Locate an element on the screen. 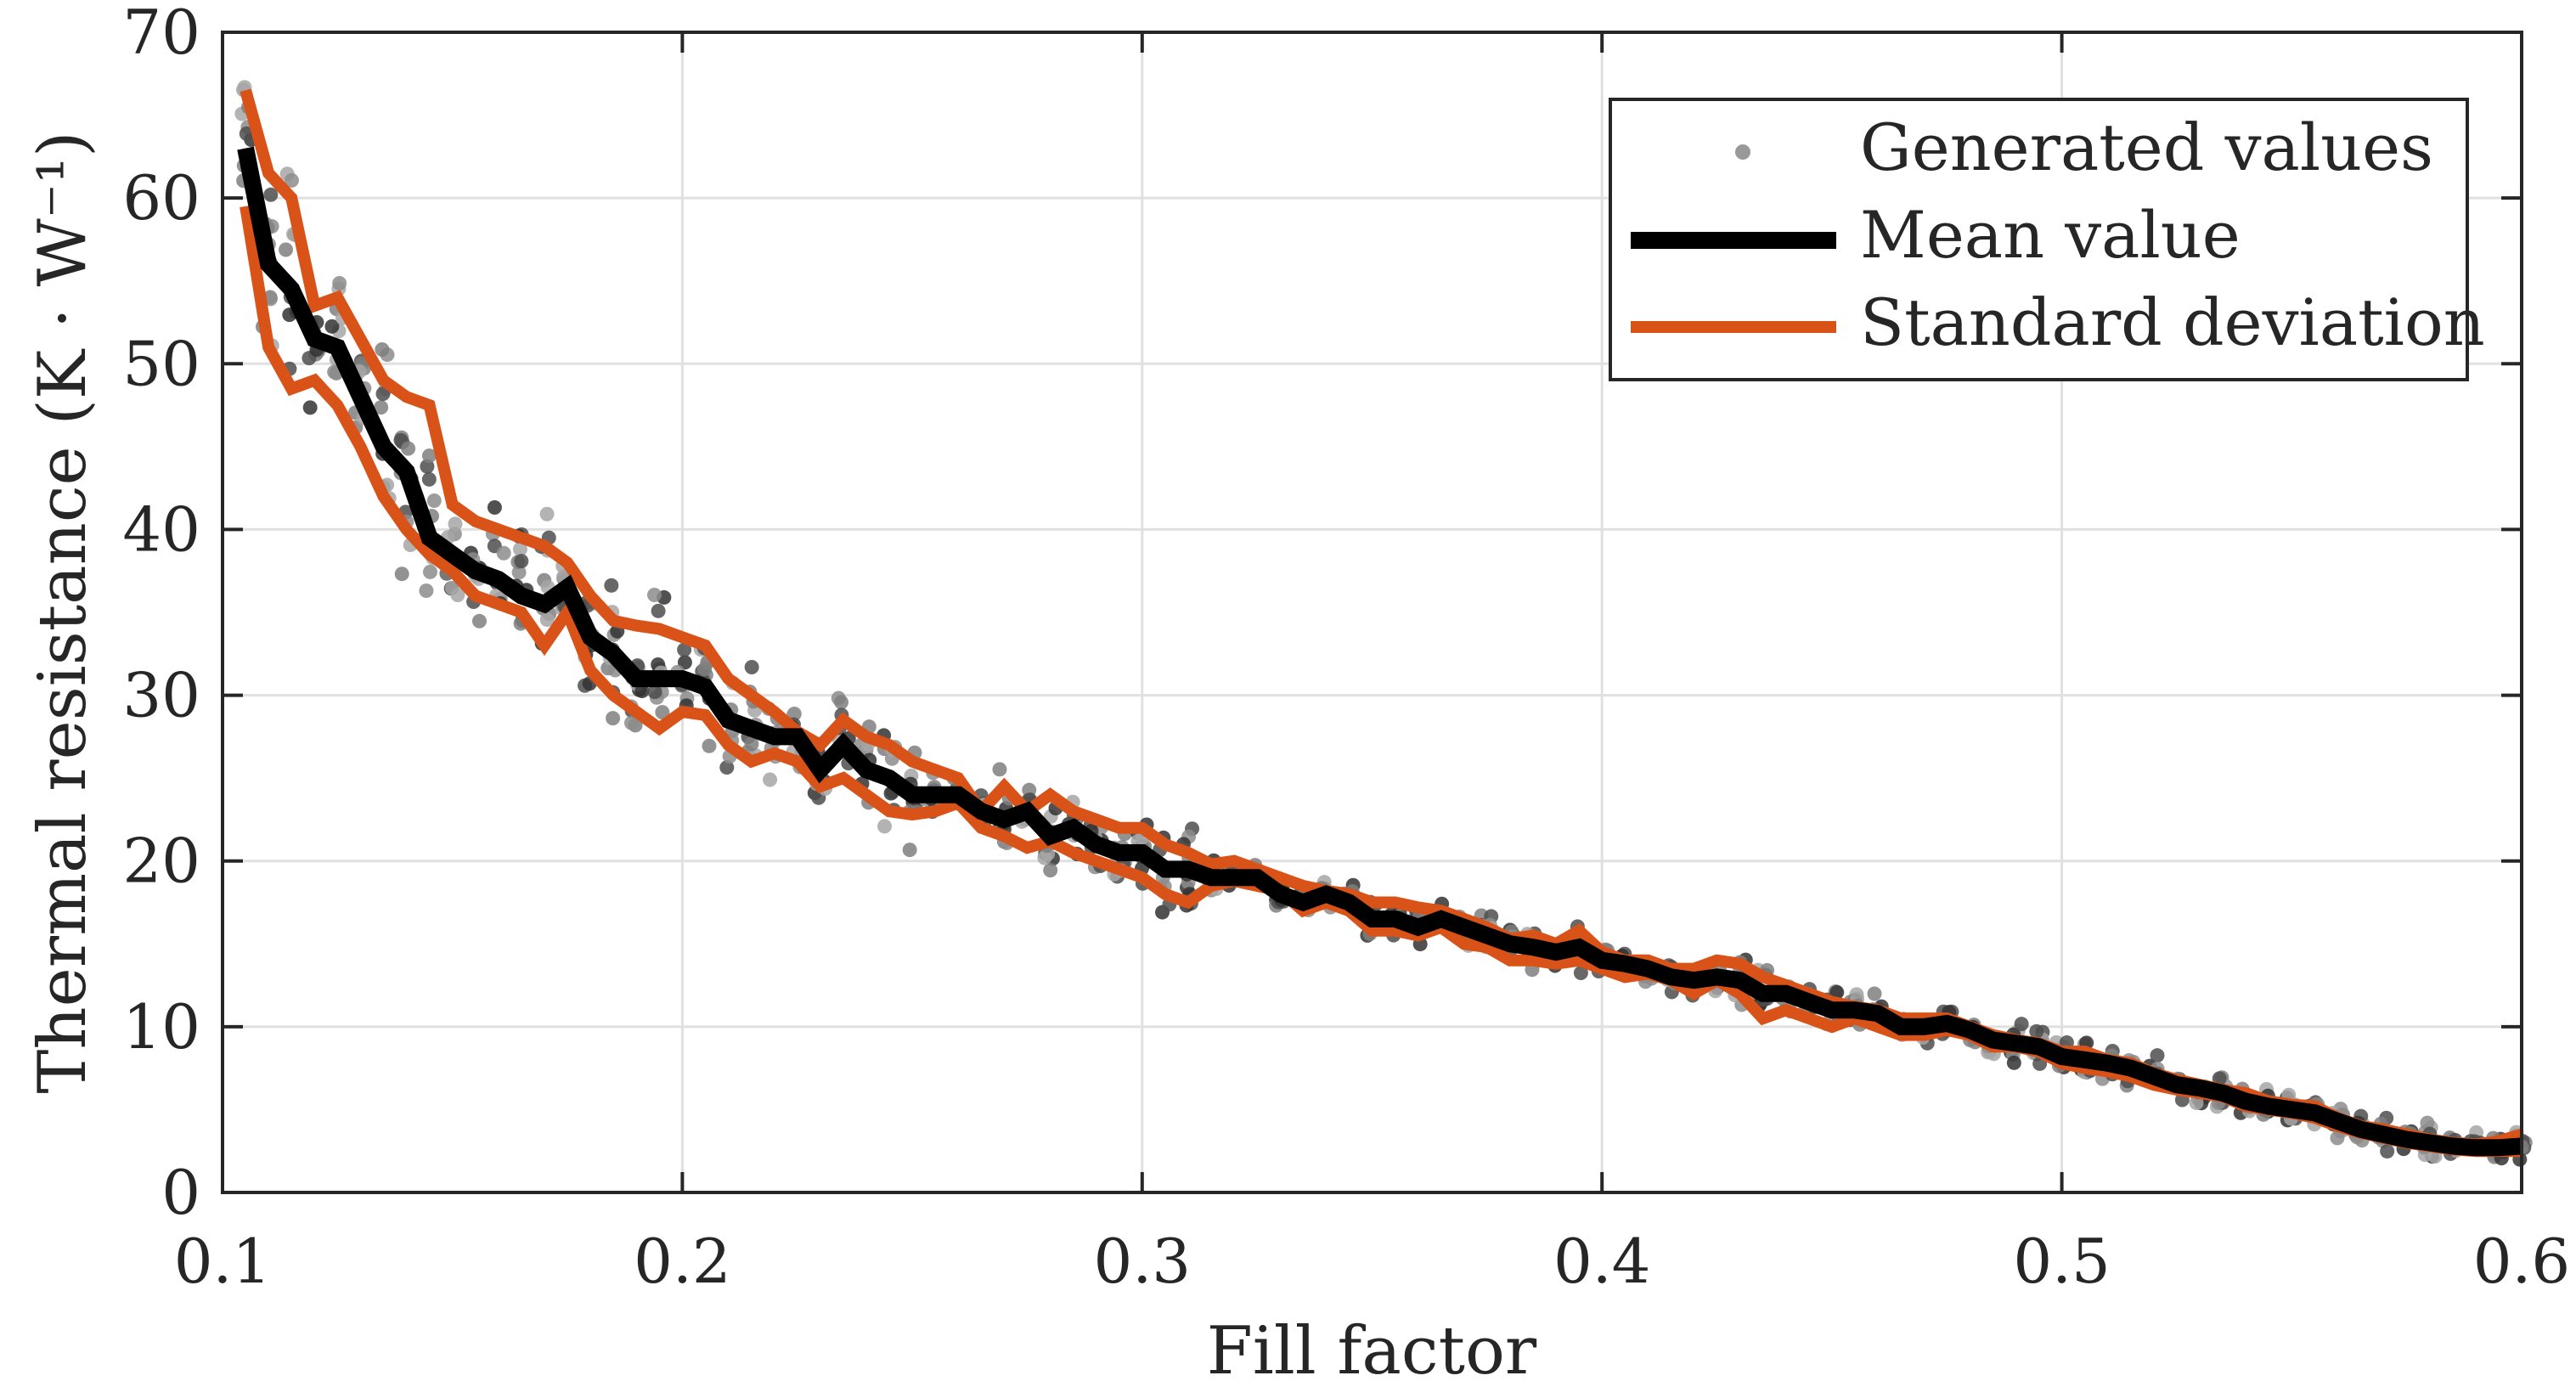 Image resolution: width=2576 pixels, height=1398 pixels. y-tick-label: 20 is located at coordinates (161, 861).